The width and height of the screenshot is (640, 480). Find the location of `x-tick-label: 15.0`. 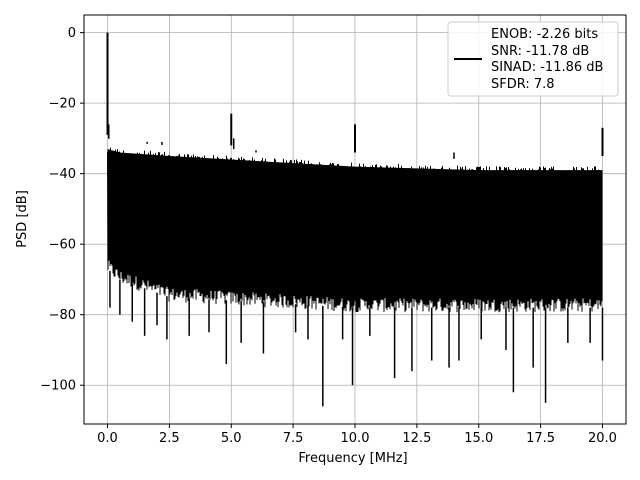

x-tick-label: 15.0 is located at coordinates (478, 438).